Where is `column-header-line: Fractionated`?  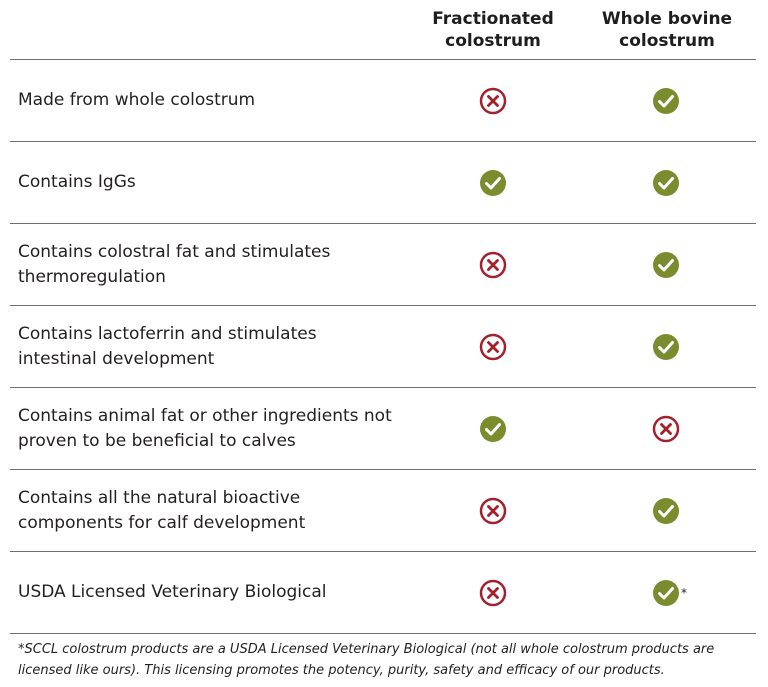
column-header-line: Fractionated is located at coordinates (493, 19).